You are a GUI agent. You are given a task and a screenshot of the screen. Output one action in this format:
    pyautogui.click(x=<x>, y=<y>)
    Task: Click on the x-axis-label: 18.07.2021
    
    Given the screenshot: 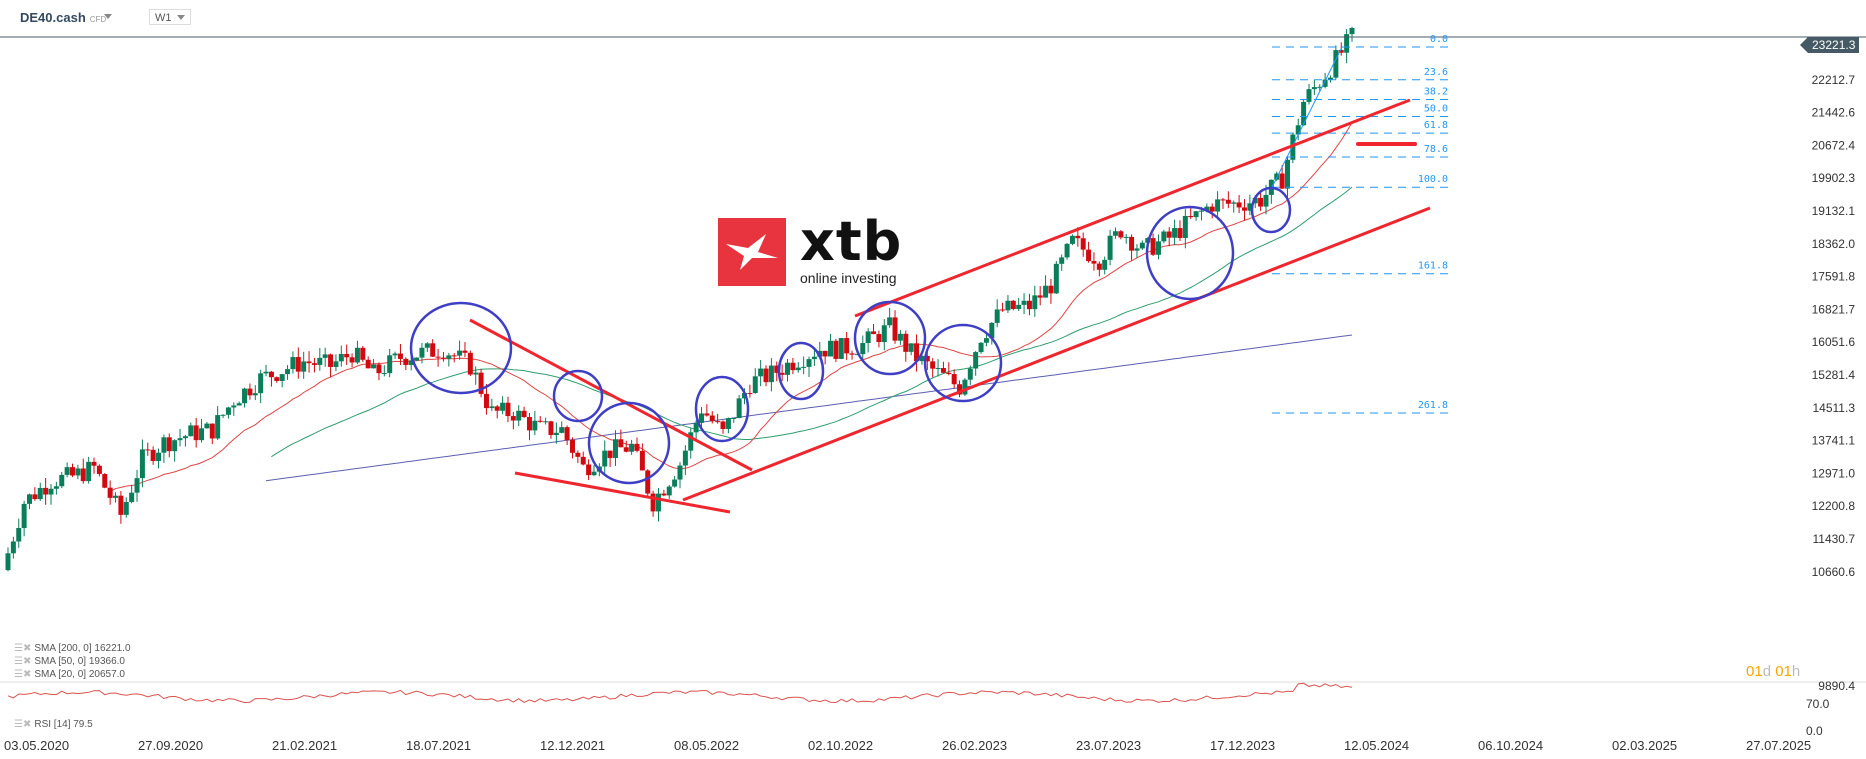 What is the action you would take?
    pyautogui.click(x=438, y=745)
    